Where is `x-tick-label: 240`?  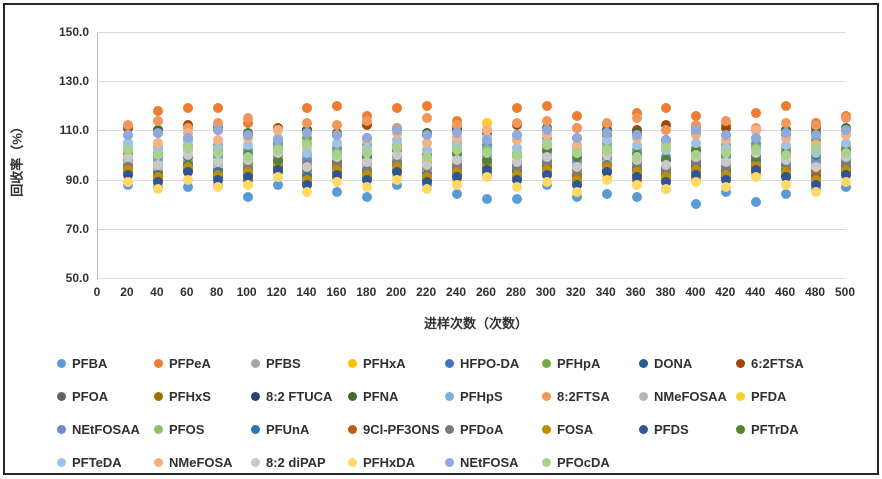
x-tick-label: 240 is located at coordinates (456, 292).